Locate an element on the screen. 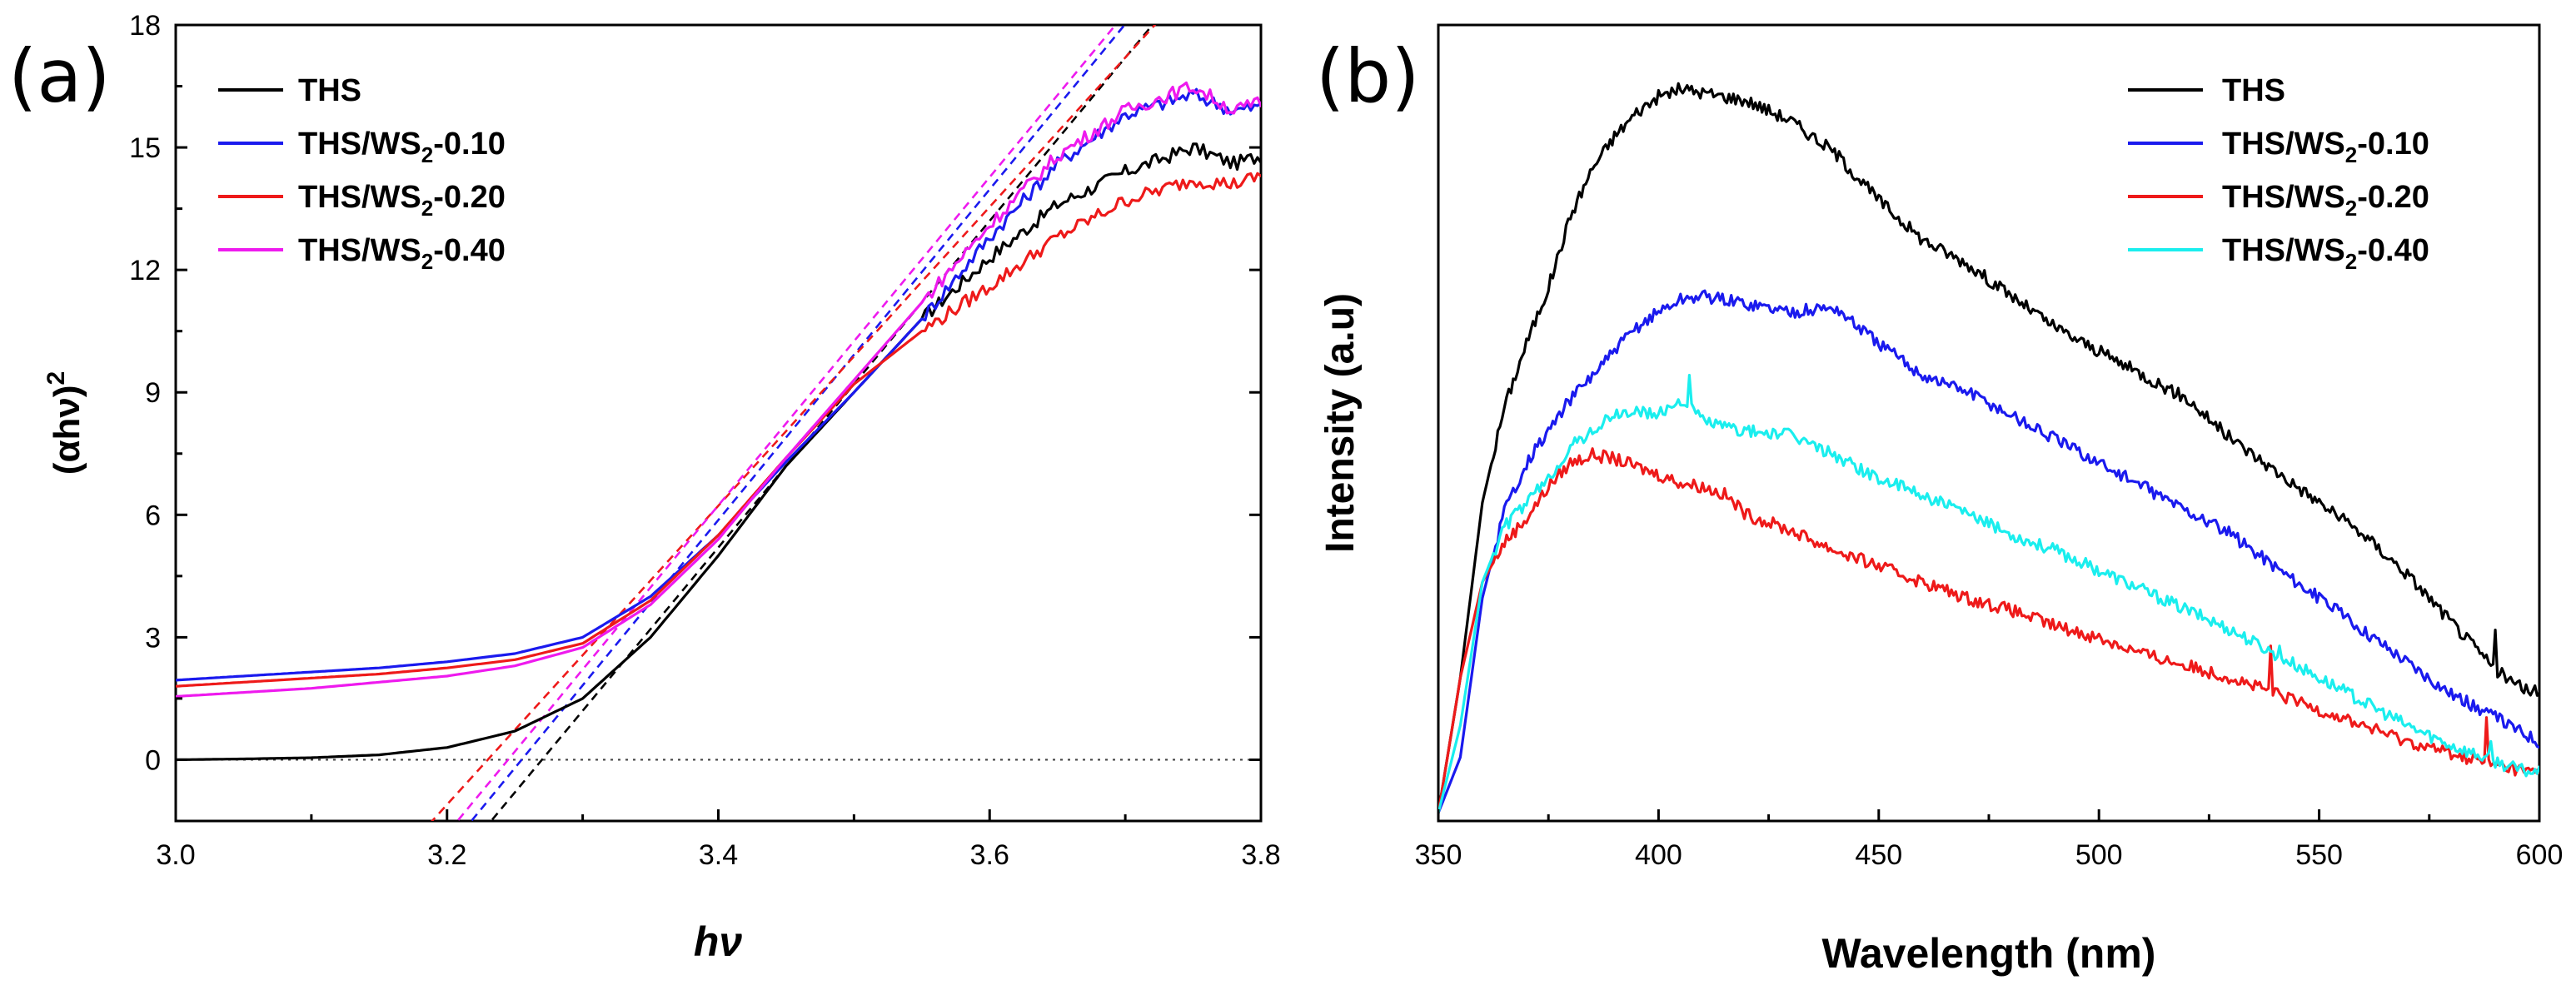 This screenshot has height=995, width=2576. panel-a-y-tick-label: 12 is located at coordinates (145, 270).